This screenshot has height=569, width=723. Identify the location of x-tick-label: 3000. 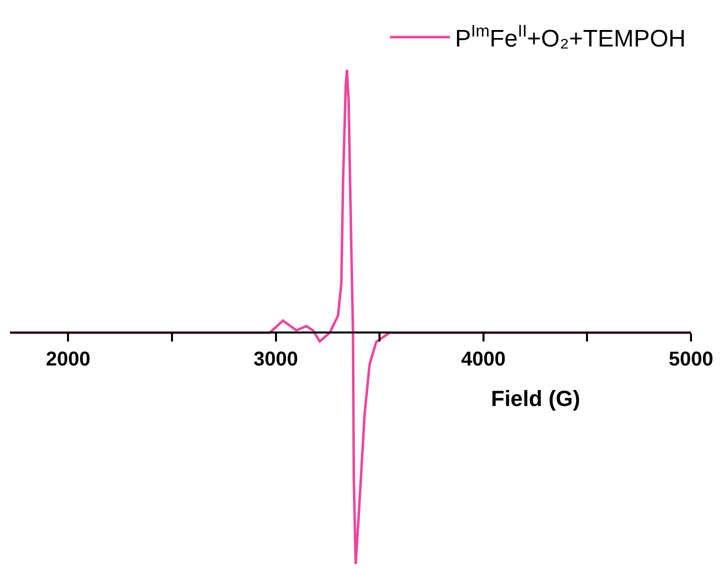
(276, 359).